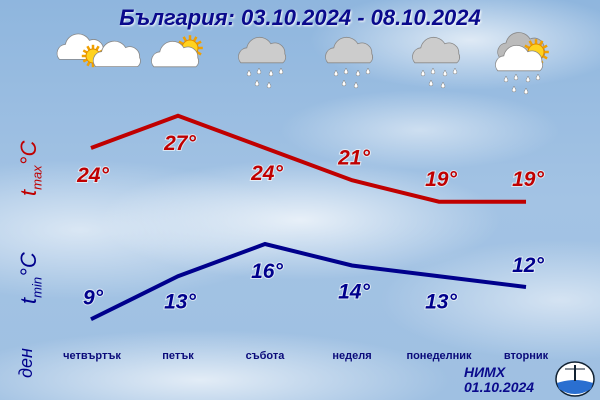  What do you see at coordinates (93, 297) in the screenshot?
I see `tmin-data-label: 9°` at bounding box center [93, 297].